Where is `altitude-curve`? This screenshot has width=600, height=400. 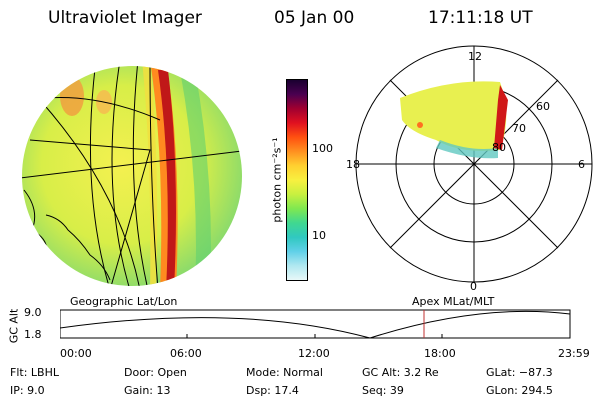 altitude-curve is located at coordinates (315, 324).